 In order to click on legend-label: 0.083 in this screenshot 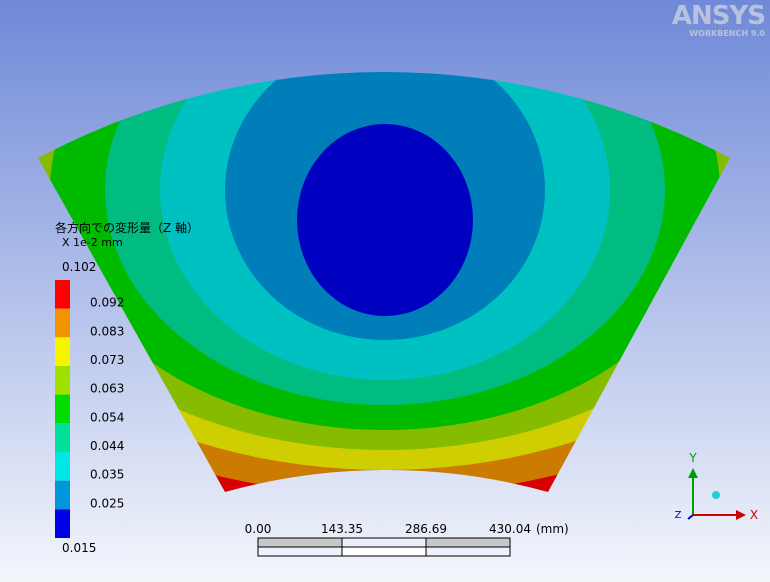, I will do `click(107, 331)`.